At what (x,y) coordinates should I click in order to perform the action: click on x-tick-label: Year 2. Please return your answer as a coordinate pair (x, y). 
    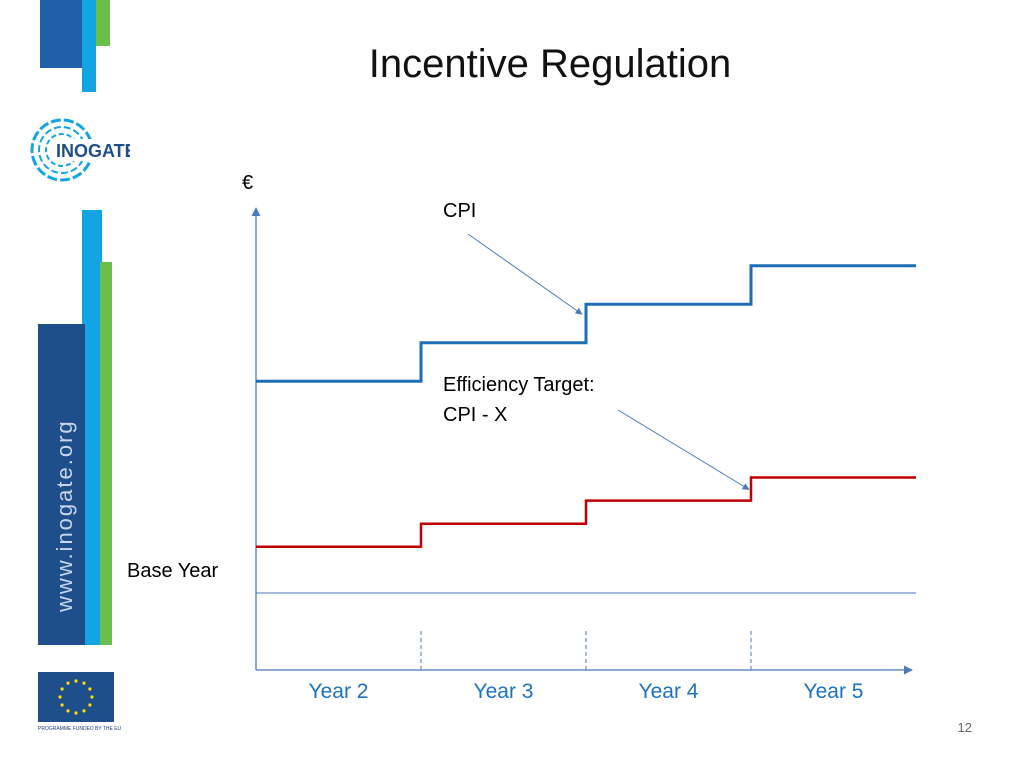
    Looking at the image, I should click on (338, 691).